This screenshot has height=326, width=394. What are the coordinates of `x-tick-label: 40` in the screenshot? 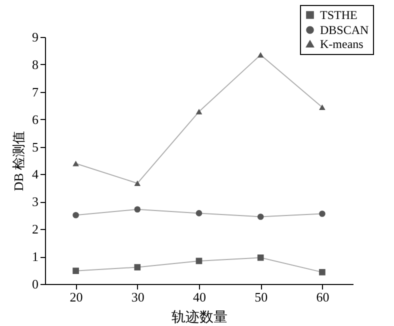 It's located at (199, 297).